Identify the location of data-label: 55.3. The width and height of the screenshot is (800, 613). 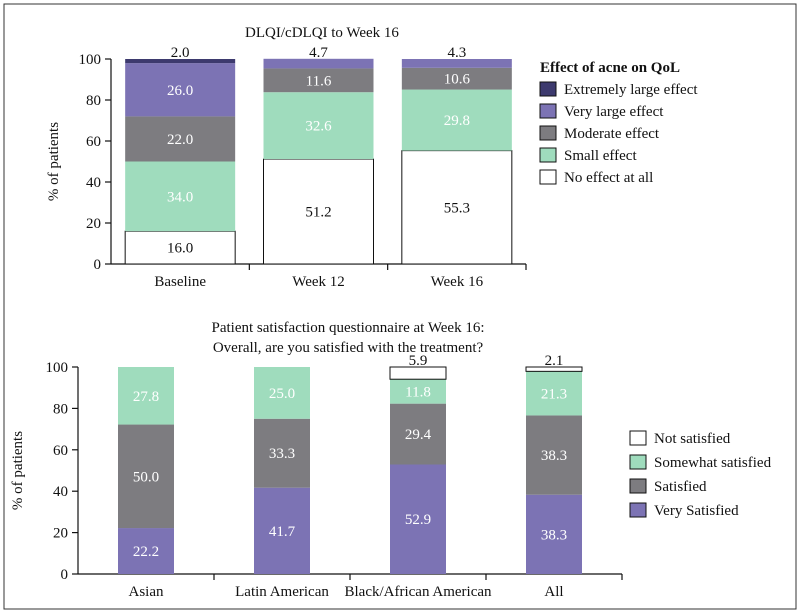
(457, 208).